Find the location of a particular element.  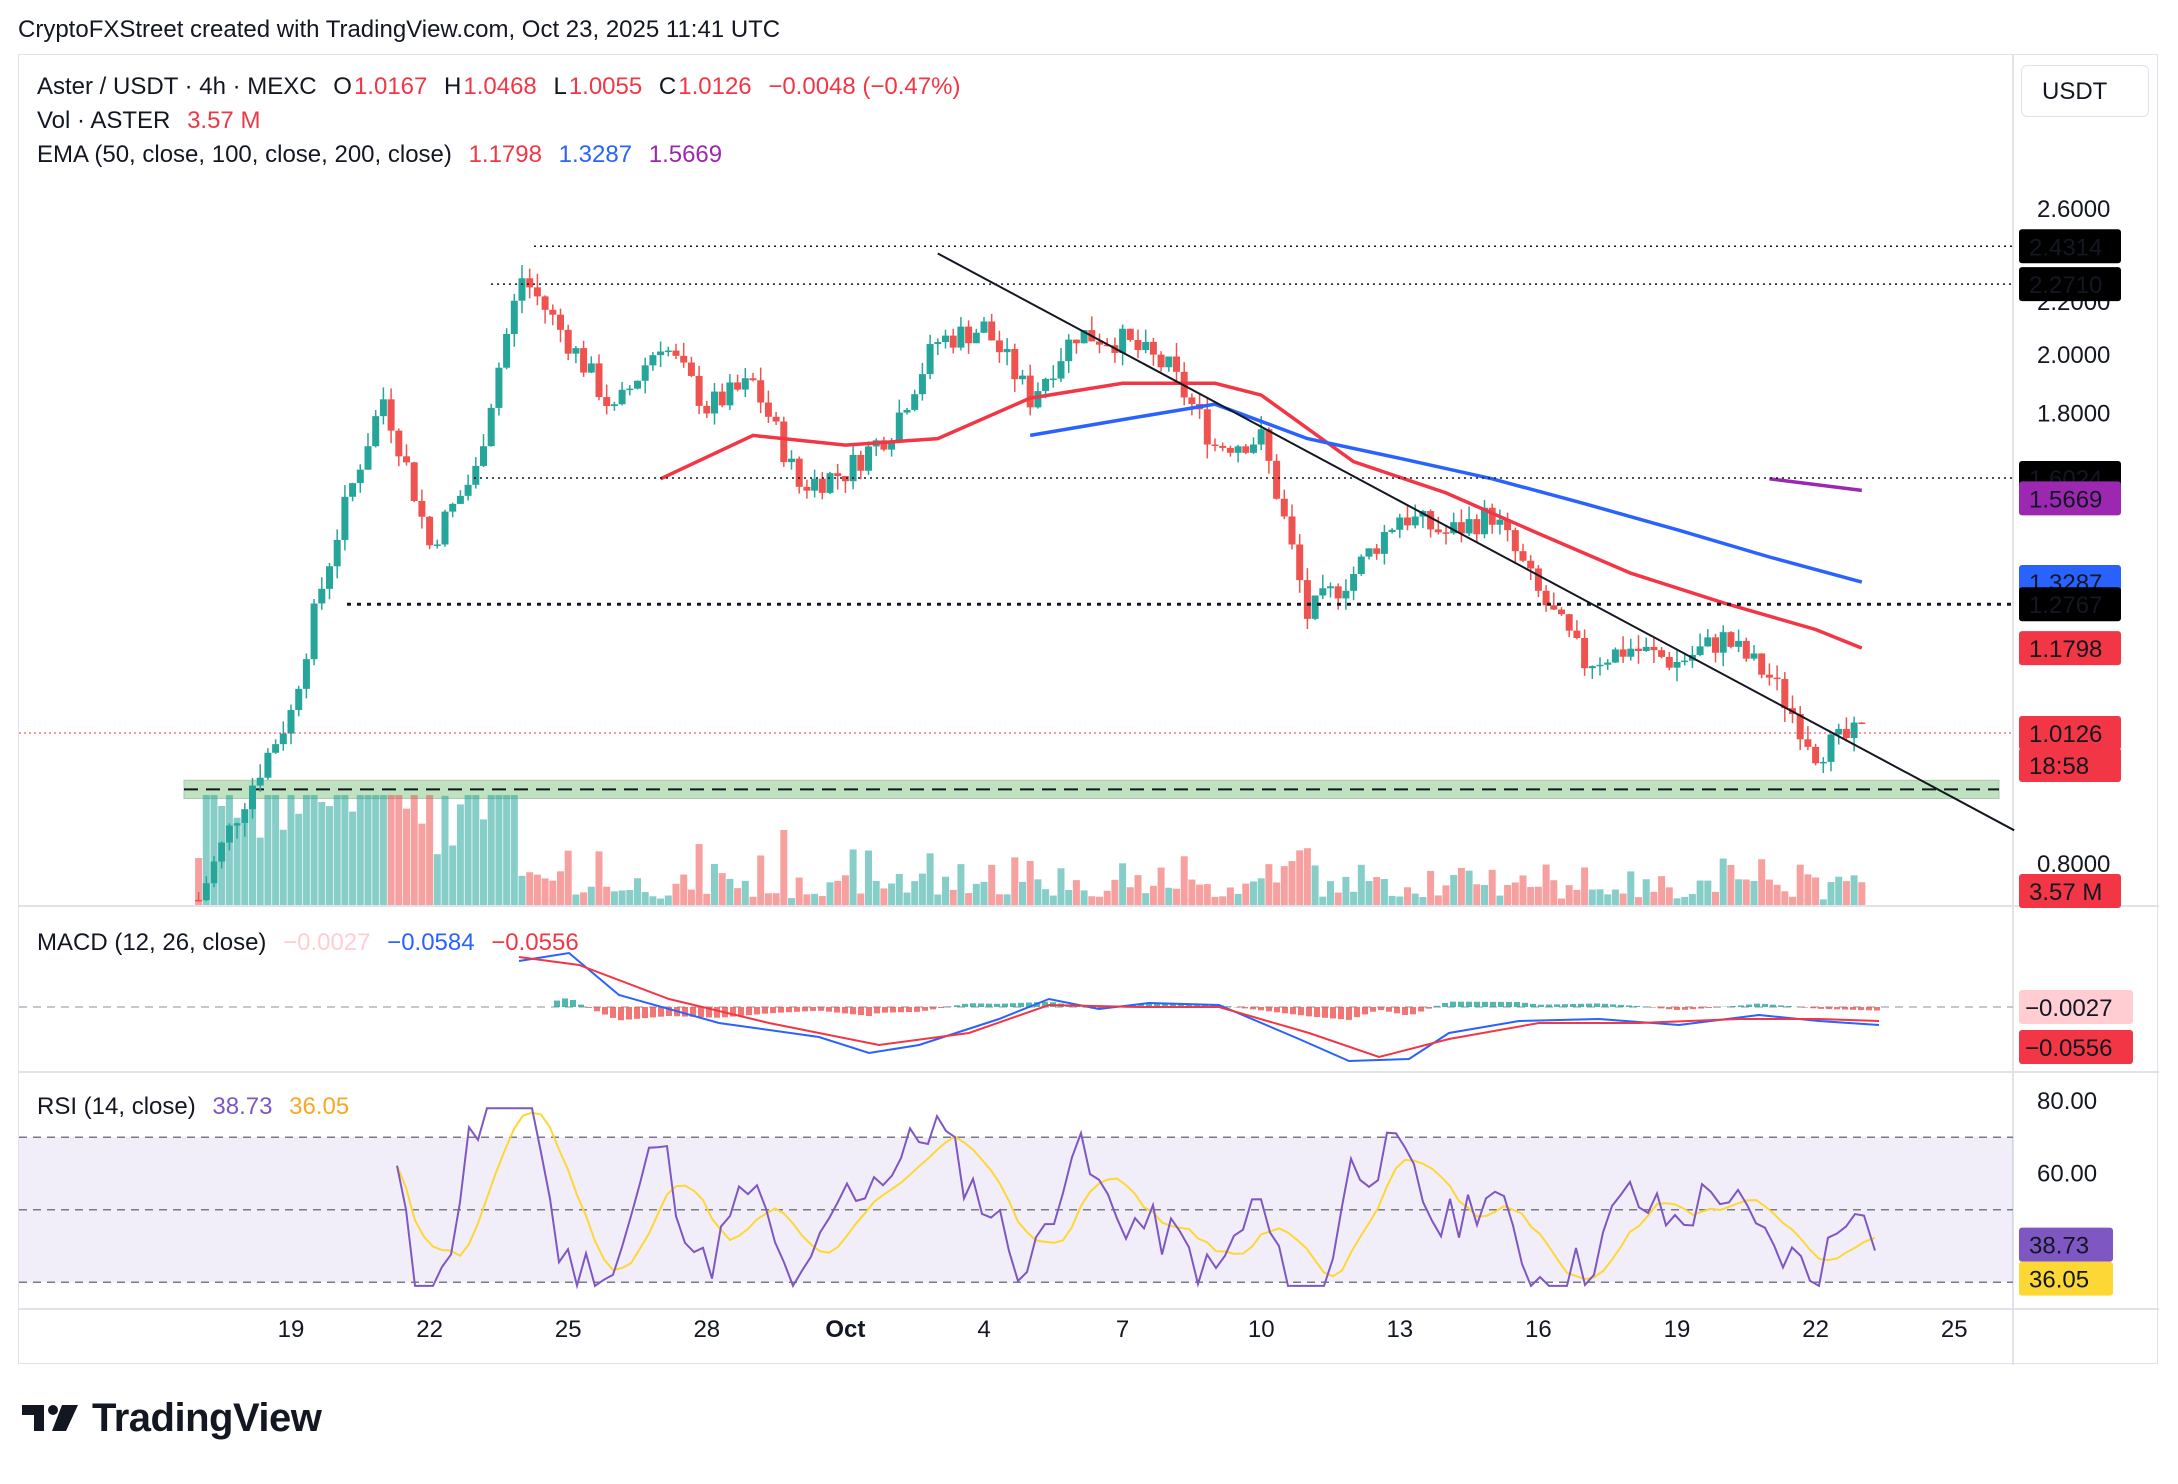

rsi-tag-label: 38.73 is located at coordinates (2059, 1246).